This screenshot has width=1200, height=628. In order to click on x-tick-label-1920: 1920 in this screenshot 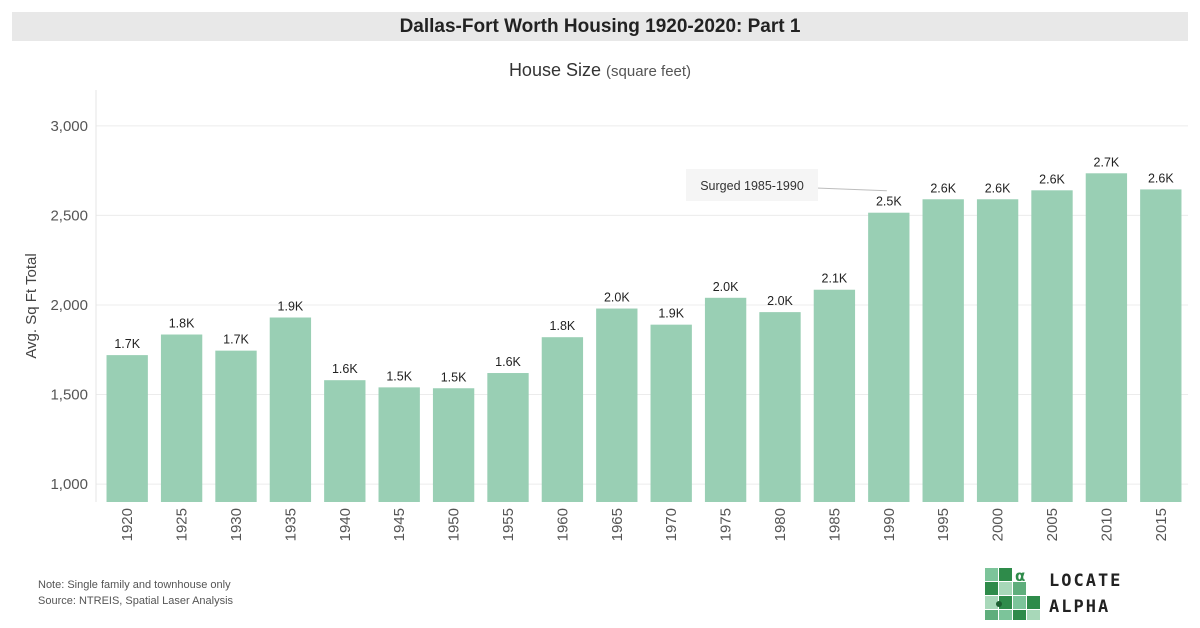, I will do `click(127, 524)`.